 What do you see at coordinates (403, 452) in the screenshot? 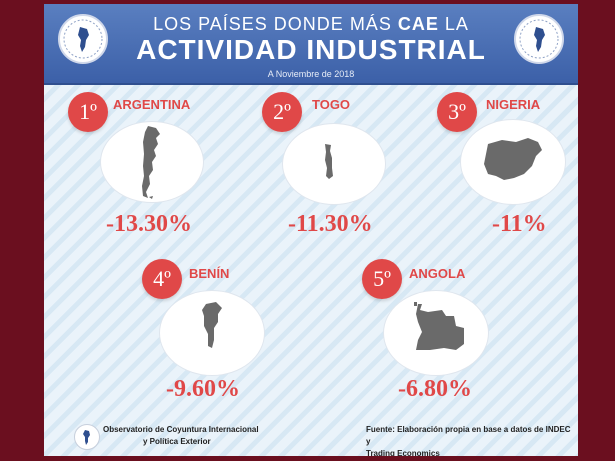
I see `source-line-2: Trading Economics` at bounding box center [403, 452].